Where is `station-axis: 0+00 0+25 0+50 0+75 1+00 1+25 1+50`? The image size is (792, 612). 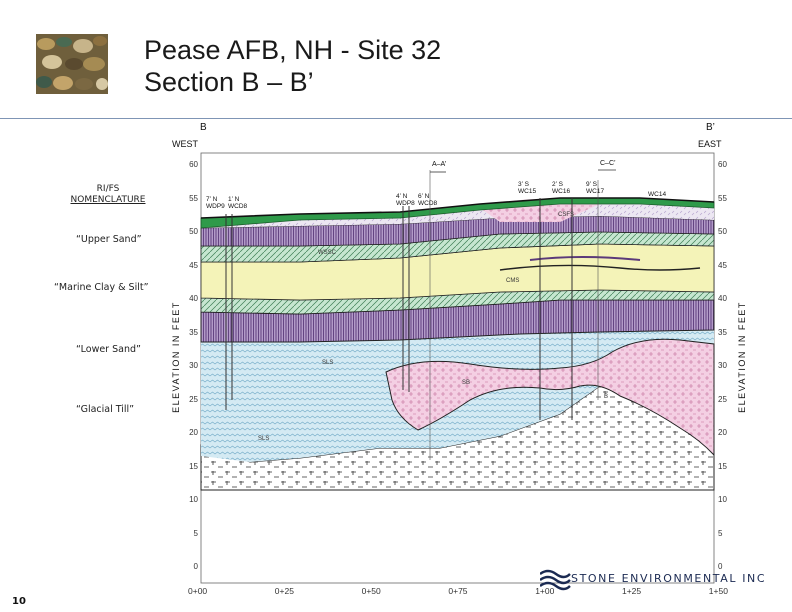
station-axis: 0+00 0+25 0+50 0+75 1+00 1+25 1+50 is located at coordinates (458, 591).